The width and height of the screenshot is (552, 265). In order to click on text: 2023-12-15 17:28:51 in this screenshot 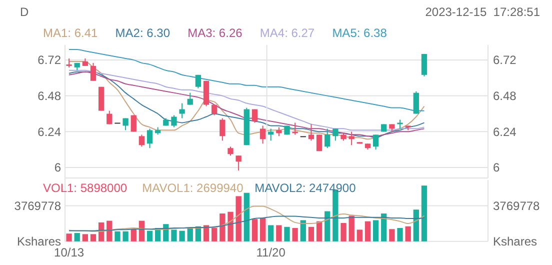, I will do `click(482, 12)`.